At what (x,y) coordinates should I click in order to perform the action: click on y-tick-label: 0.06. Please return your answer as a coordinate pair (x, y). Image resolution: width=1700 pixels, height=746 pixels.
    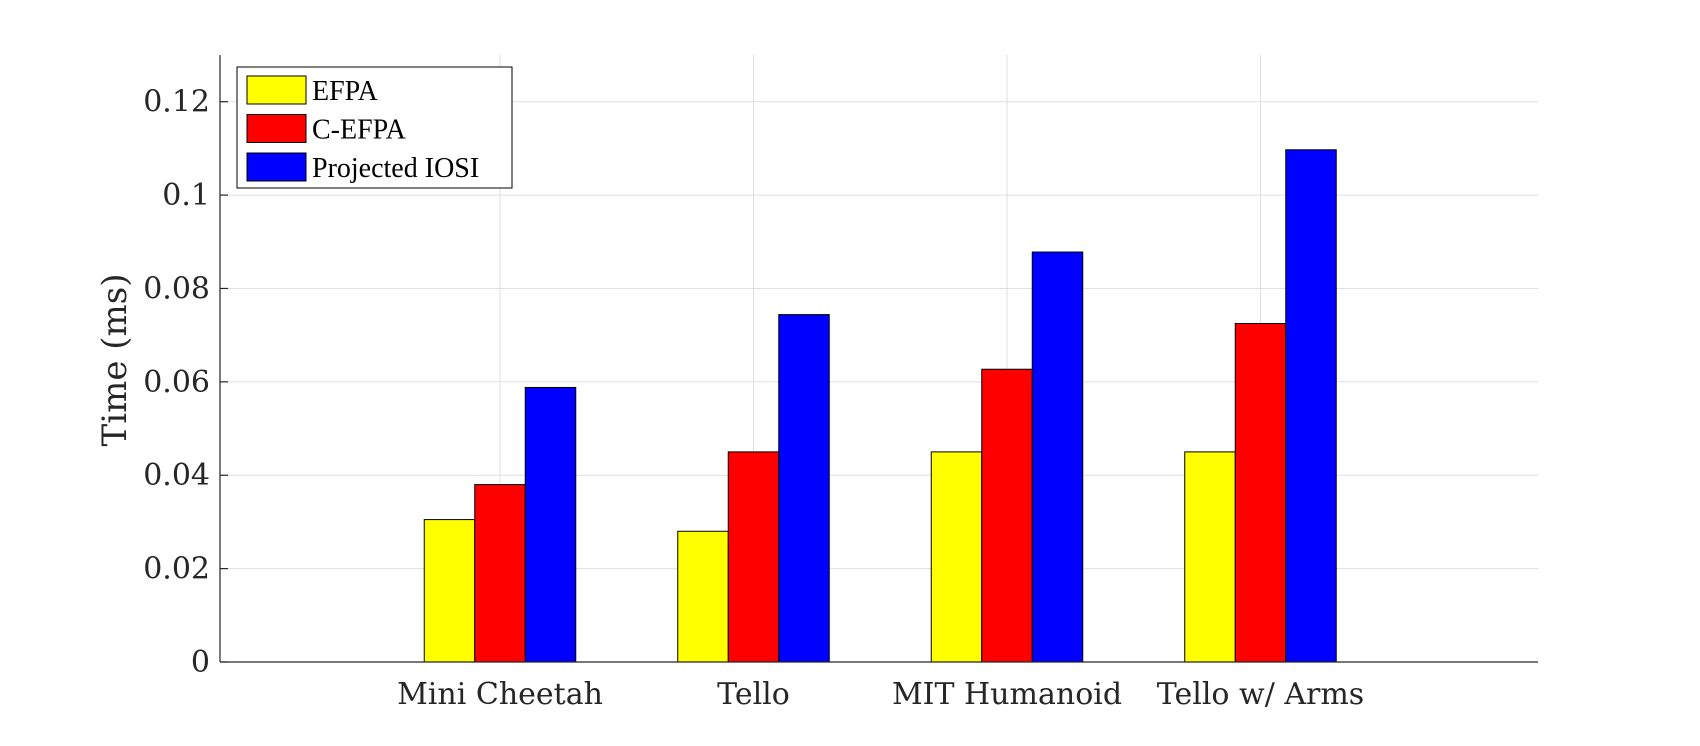
    Looking at the image, I should click on (176, 382).